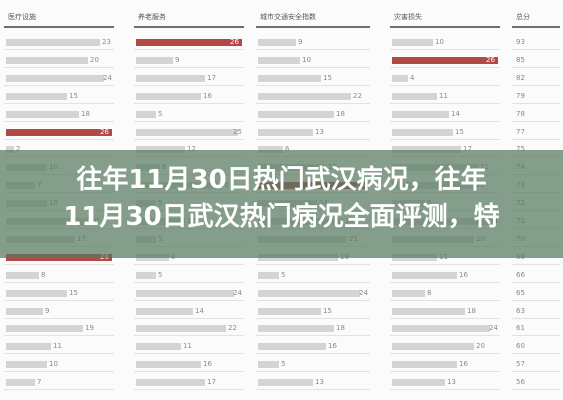 The height and width of the screenshot is (400, 563). What do you see at coordinates (536, 115) in the screenshot?
I see `table-row: 78` at bounding box center [536, 115].